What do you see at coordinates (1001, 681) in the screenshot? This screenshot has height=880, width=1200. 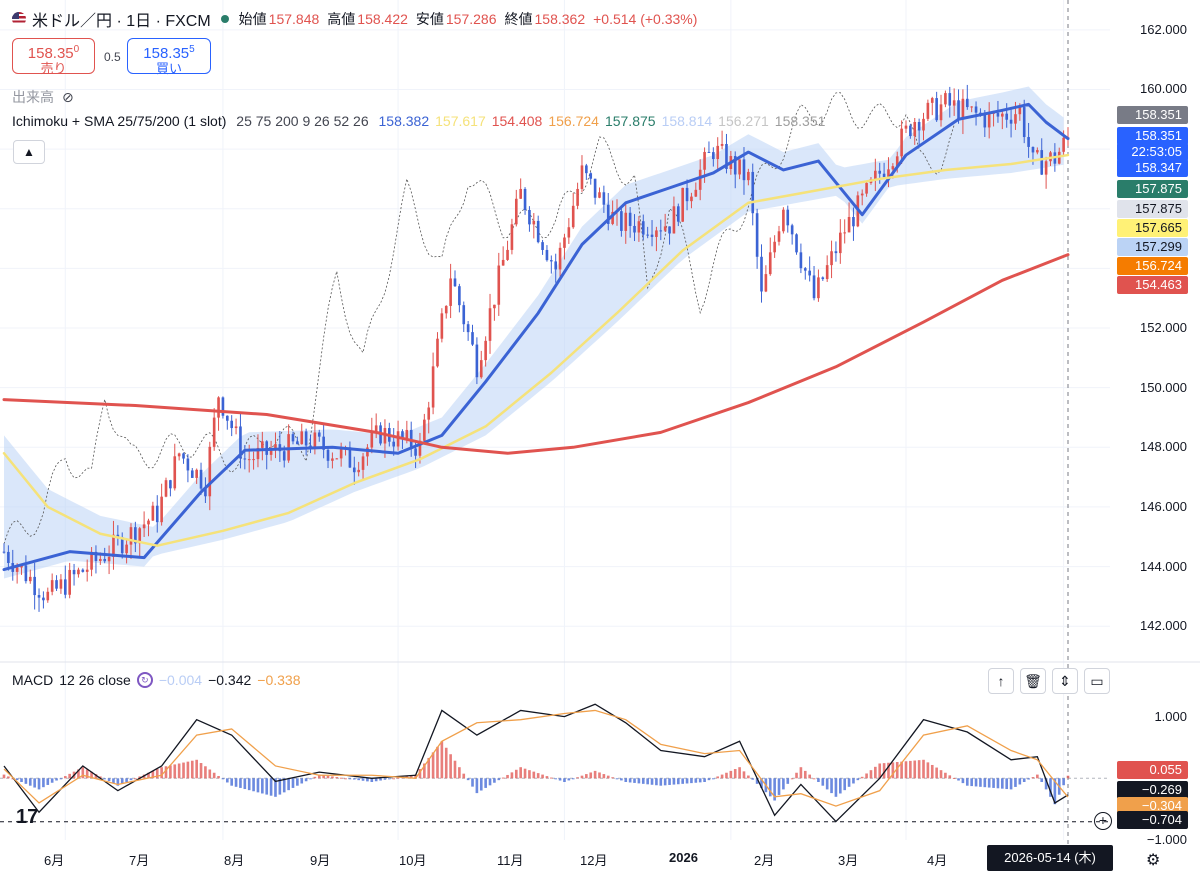 I see `move-pane-up-button: ↑` at bounding box center [1001, 681].